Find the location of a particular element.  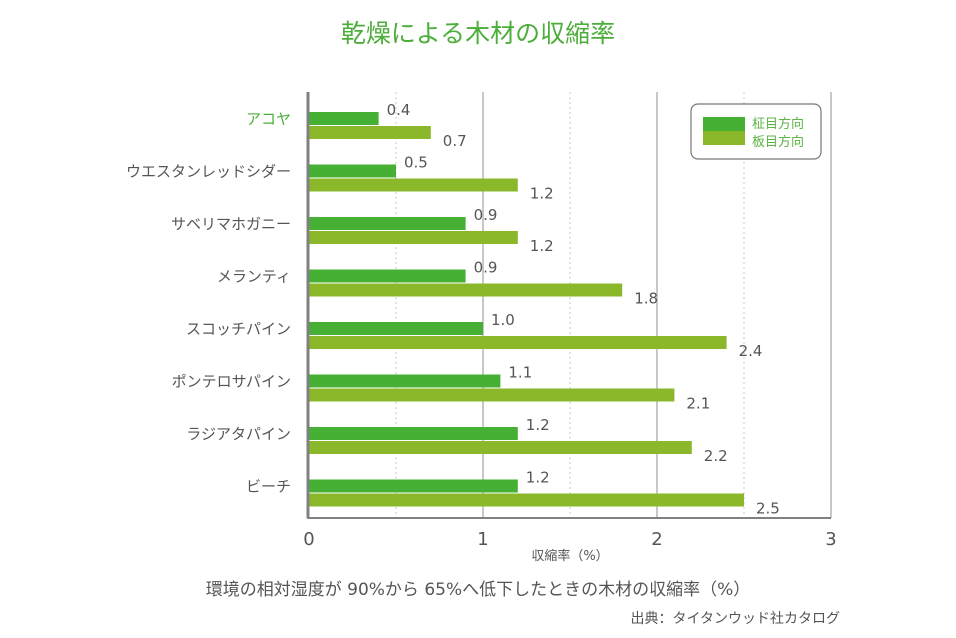

category-label: ポンテロサパイン is located at coordinates (231, 382).